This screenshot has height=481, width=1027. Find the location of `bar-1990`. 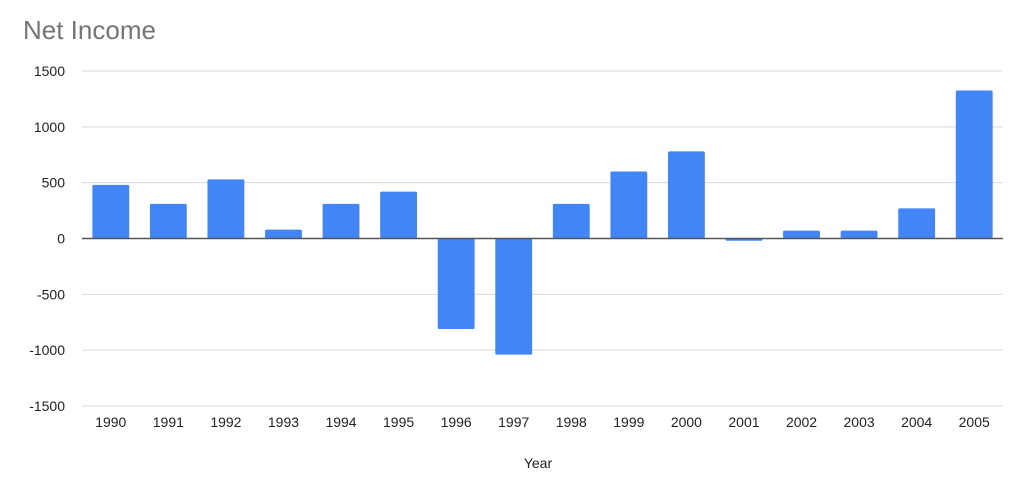

bar-1990 is located at coordinates (111, 211).